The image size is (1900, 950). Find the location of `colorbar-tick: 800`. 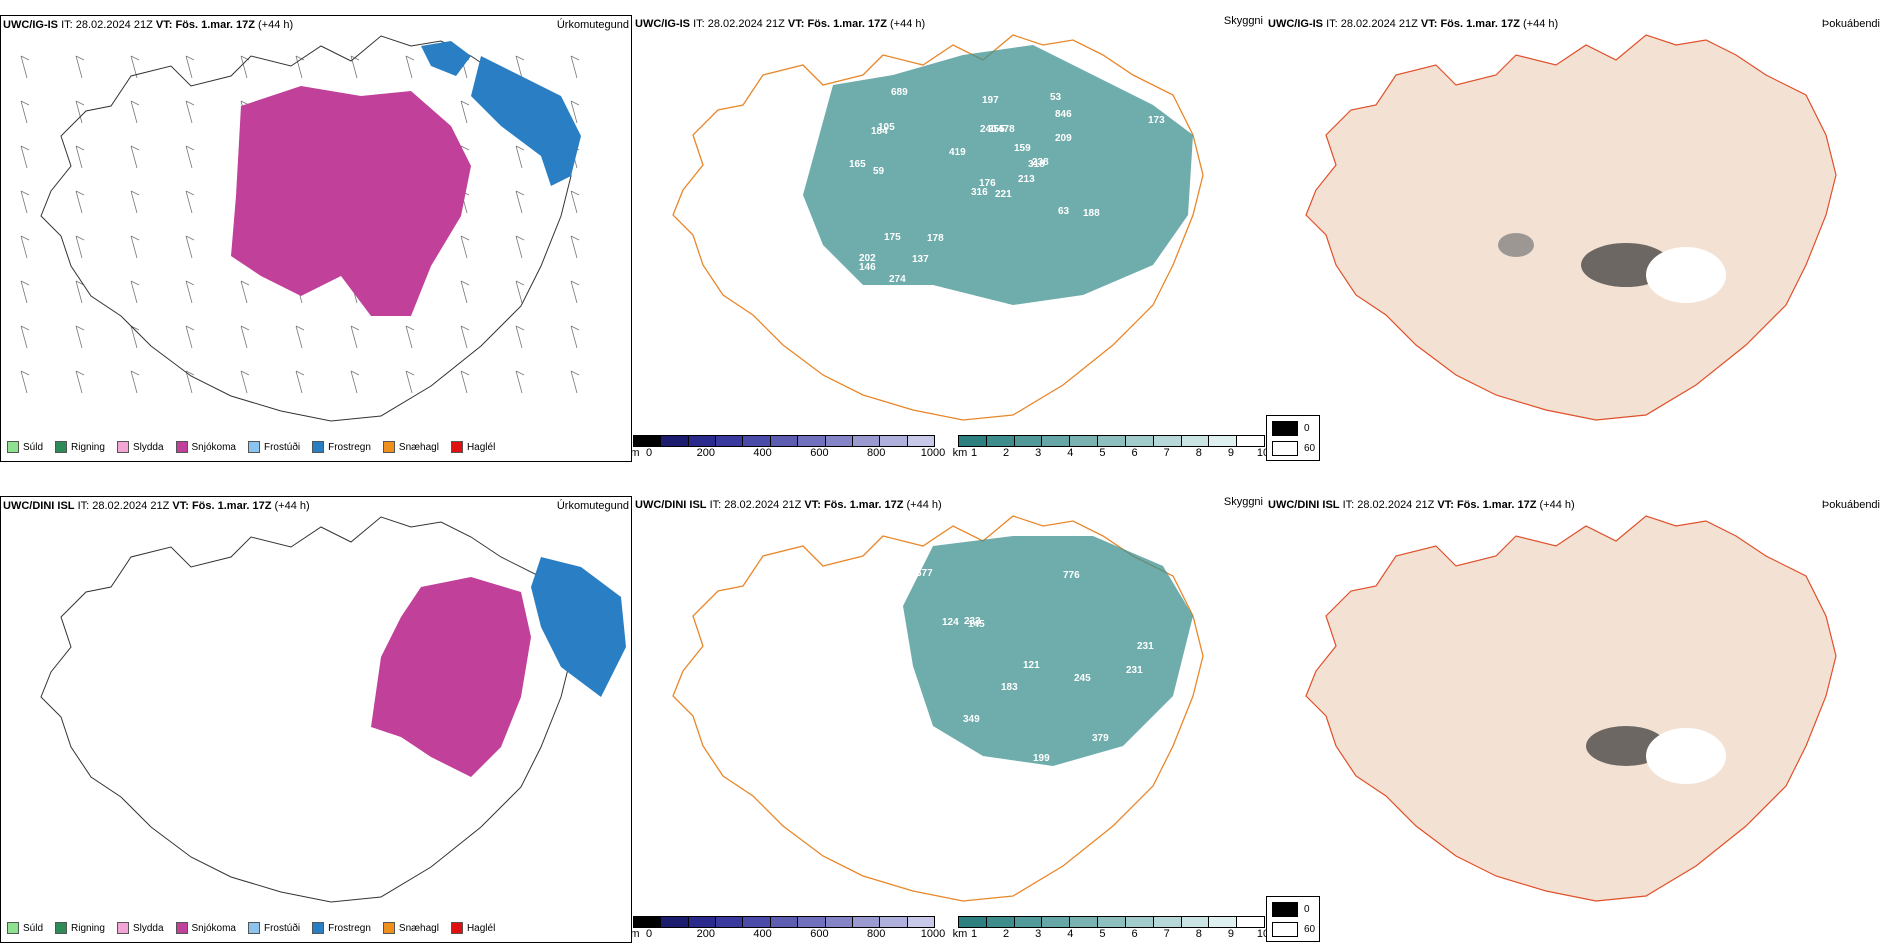

colorbar-tick: 800 is located at coordinates (876, 453).